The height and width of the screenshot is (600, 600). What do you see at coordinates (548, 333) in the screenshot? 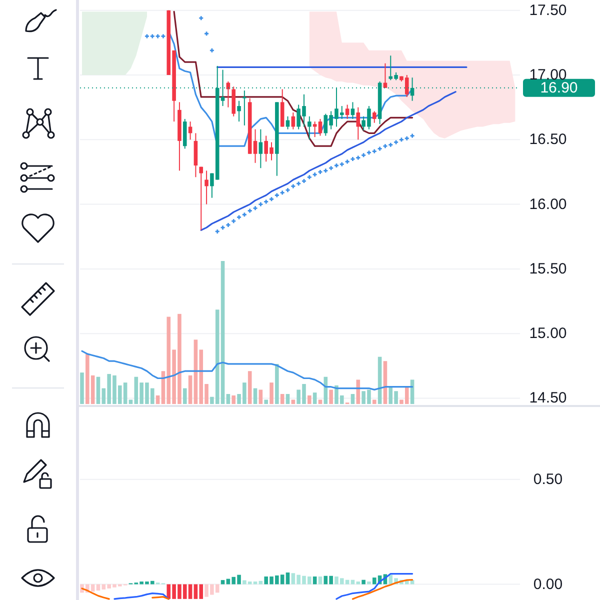
I see `y-tick-label: 15.00` at bounding box center [548, 333].